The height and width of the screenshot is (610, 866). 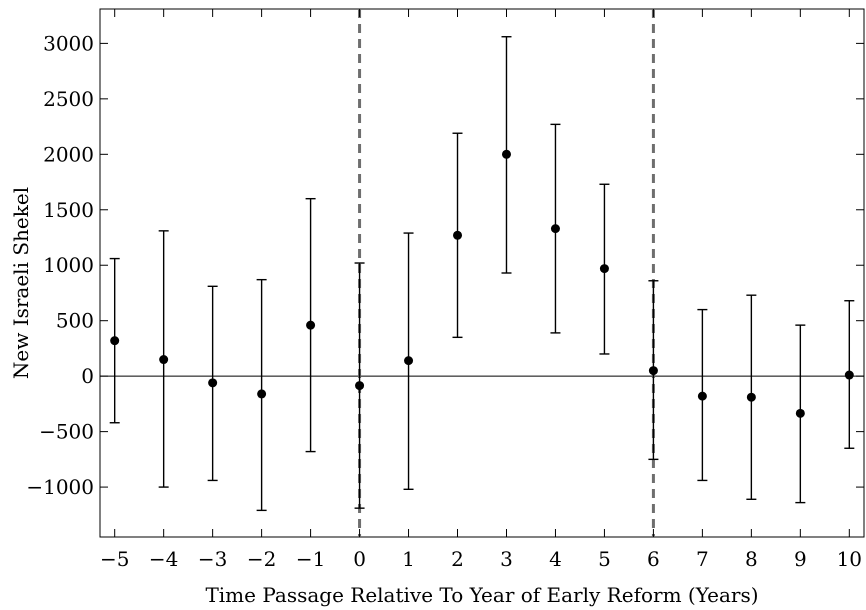 What do you see at coordinates (604, 559) in the screenshot?
I see `x-tick-label: 5` at bounding box center [604, 559].